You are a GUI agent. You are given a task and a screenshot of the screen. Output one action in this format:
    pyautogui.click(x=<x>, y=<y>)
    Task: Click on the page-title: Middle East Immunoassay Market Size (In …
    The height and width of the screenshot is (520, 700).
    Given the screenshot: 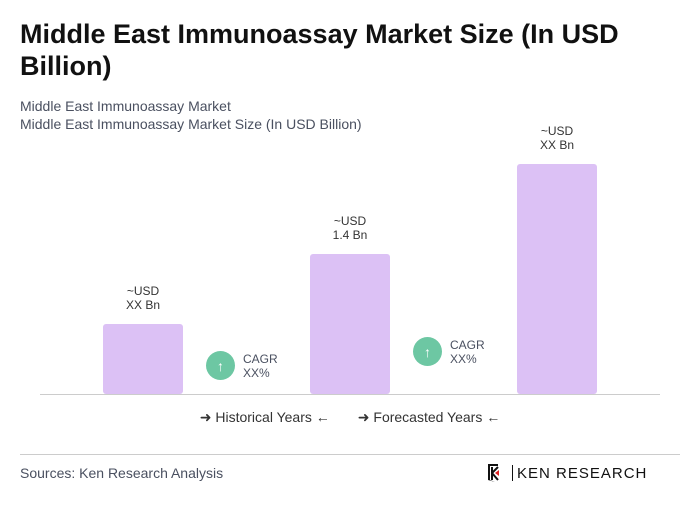 What is the action you would take?
    pyautogui.click(x=319, y=50)
    